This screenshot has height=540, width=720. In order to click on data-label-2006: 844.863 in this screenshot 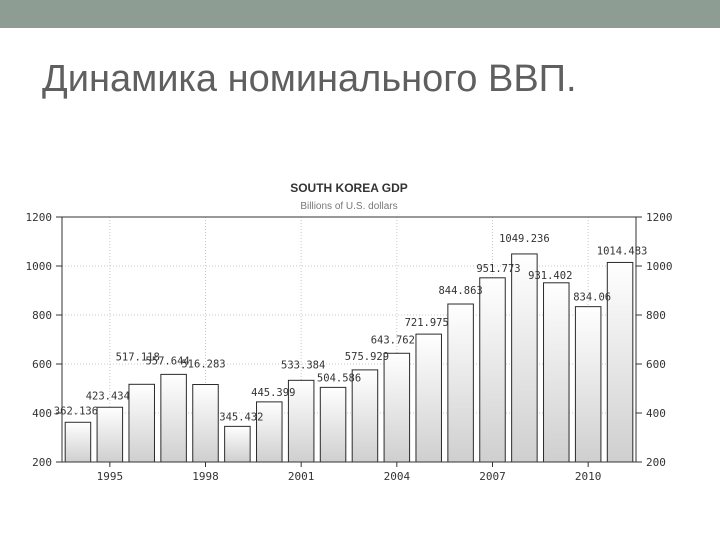, I will do `click(460, 291)`.